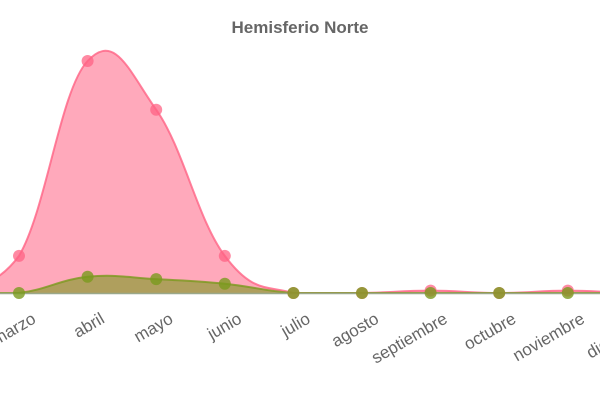 The image size is (600, 400). Describe the element at coordinates (156, 109) in the screenshot. I see `series-1-point-mayo` at that location.